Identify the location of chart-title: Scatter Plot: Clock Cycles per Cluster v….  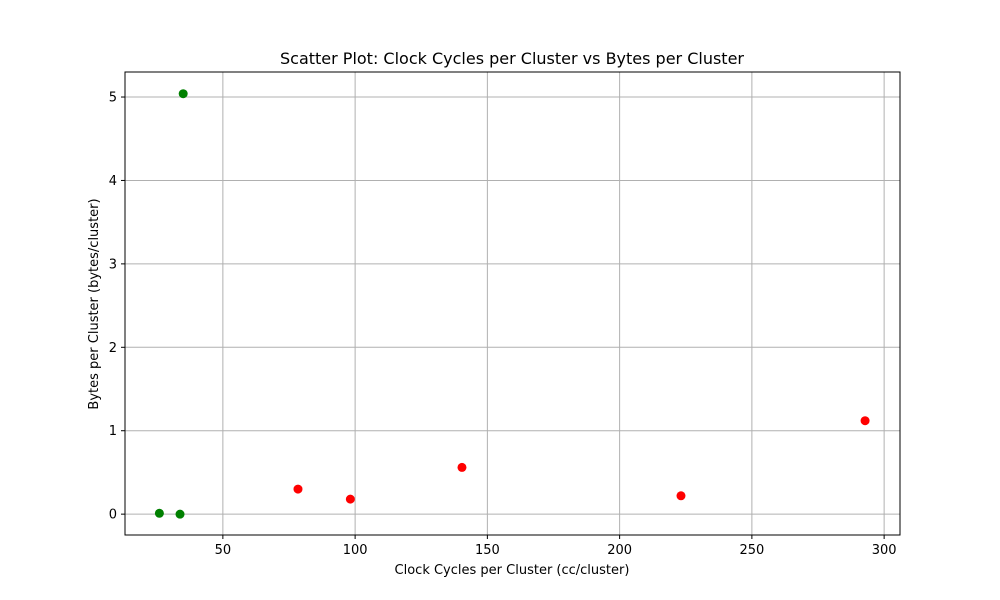
(512, 58).